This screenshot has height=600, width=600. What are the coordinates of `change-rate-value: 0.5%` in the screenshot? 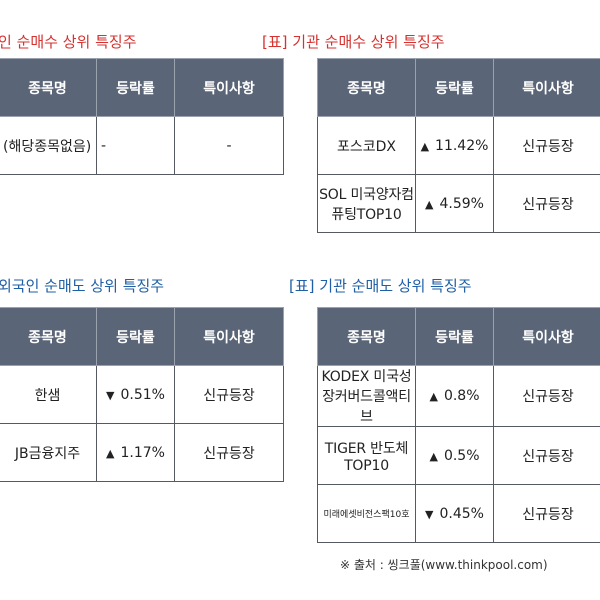 It's located at (461, 455).